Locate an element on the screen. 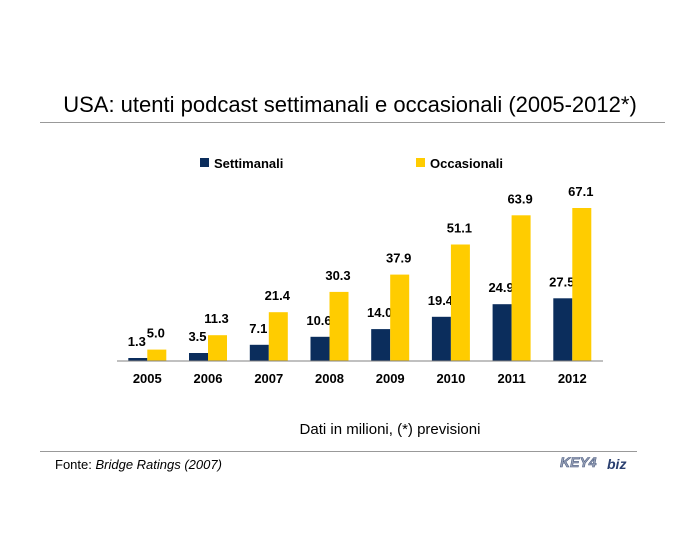 This screenshot has width=700, height=550. data-label-settimanali-2006: 3.5 is located at coordinates (197, 336).